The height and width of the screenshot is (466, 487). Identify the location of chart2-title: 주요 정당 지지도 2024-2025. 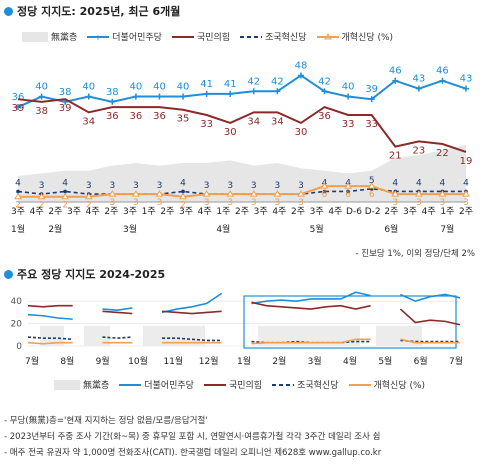
(84, 274).